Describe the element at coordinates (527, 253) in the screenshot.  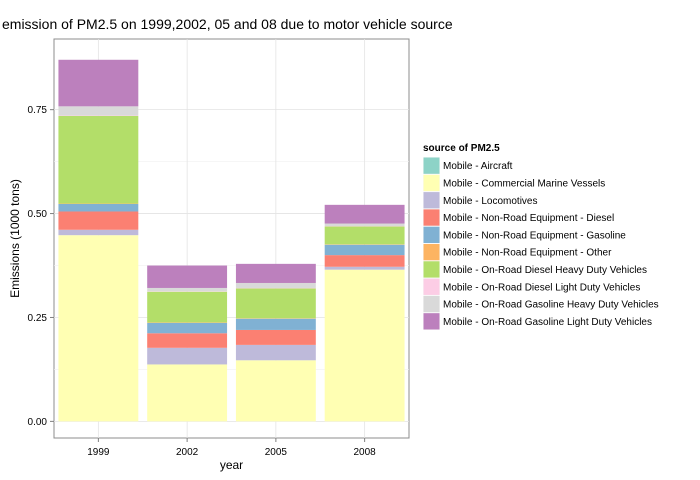
I see `legend-label: Mobile - Non-Road Equipment - Other` at that location.